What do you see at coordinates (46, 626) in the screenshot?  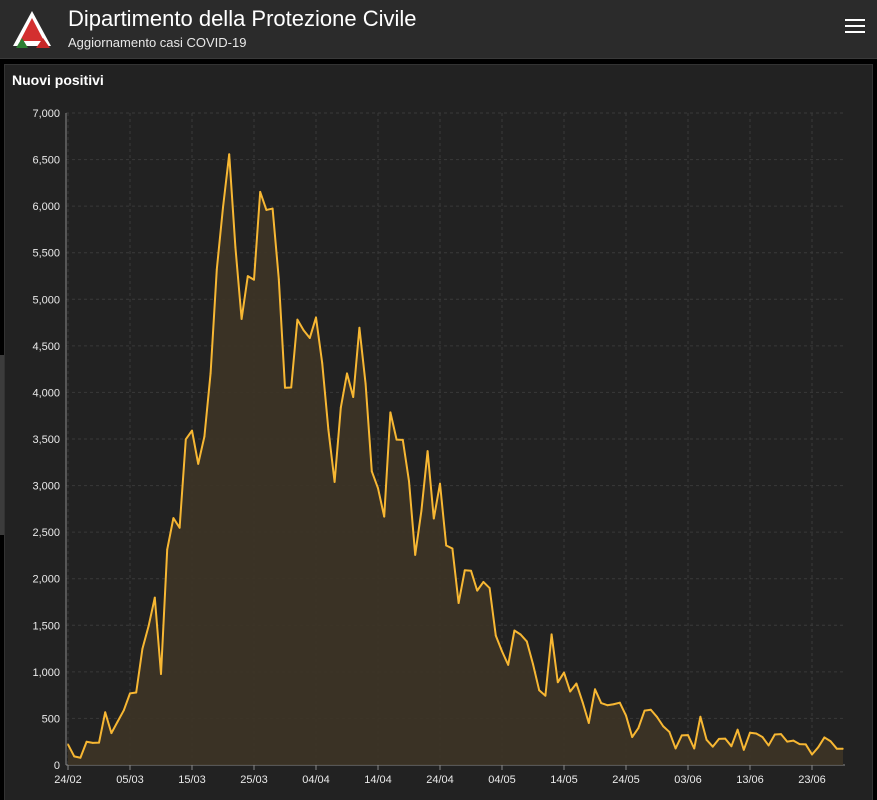 I see `y-tick-label: 1,500` at bounding box center [46, 626].